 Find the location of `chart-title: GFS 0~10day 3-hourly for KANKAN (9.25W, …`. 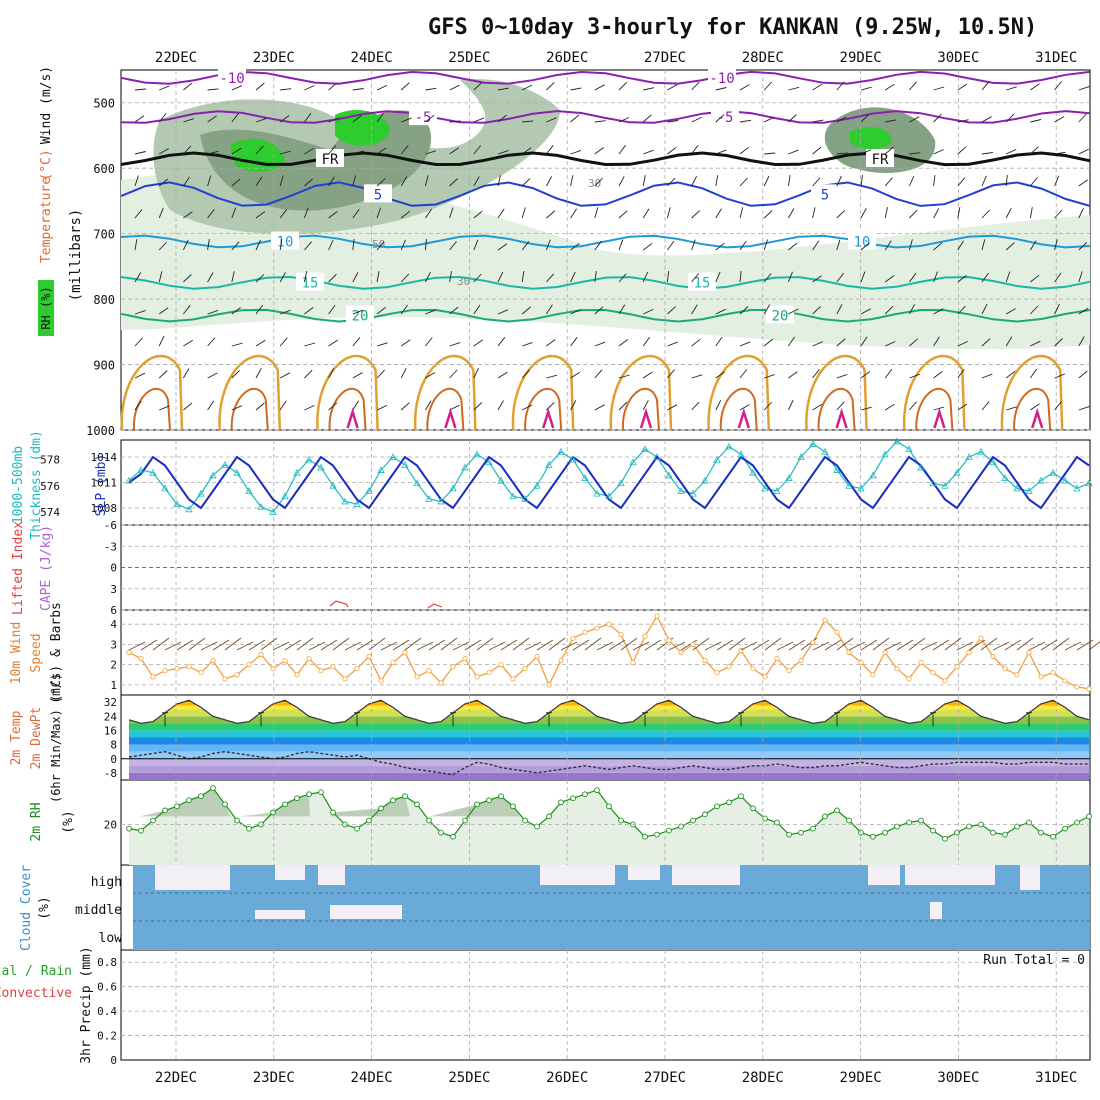

chart-title: GFS 0~10day 3-hourly for KANKAN (9.25W, … is located at coordinates (732, 27).